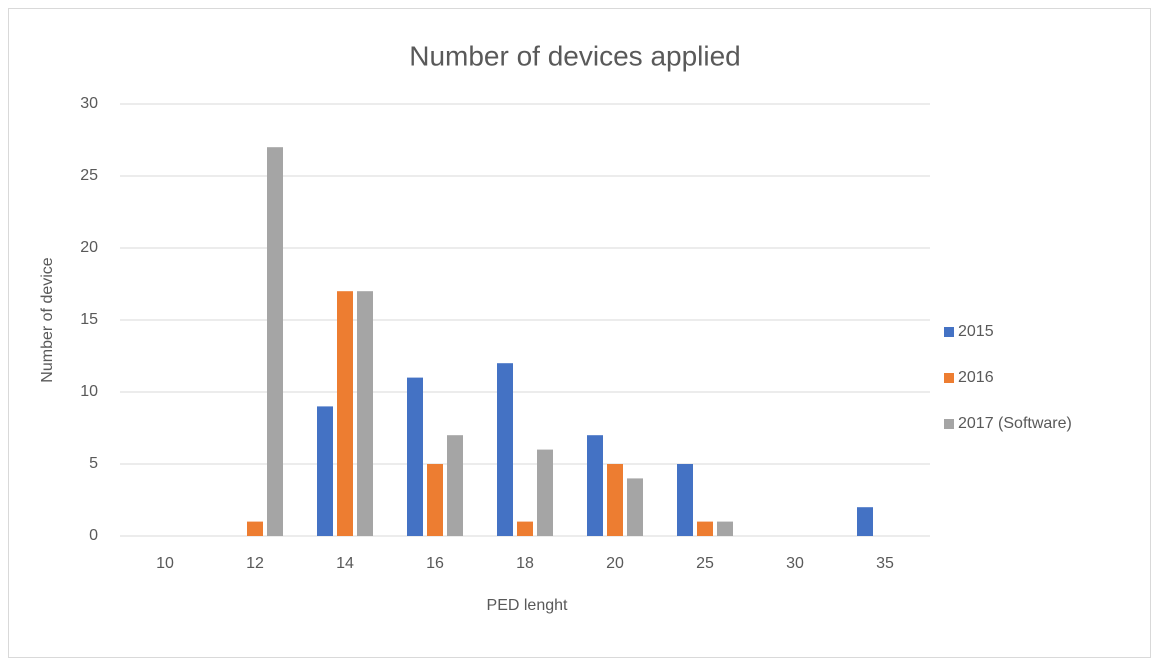 The width and height of the screenshot is (1159, 666). Describe the element at coordinates (89, 247) in the screenshot. I see `y-tick-label: 20` at that location.